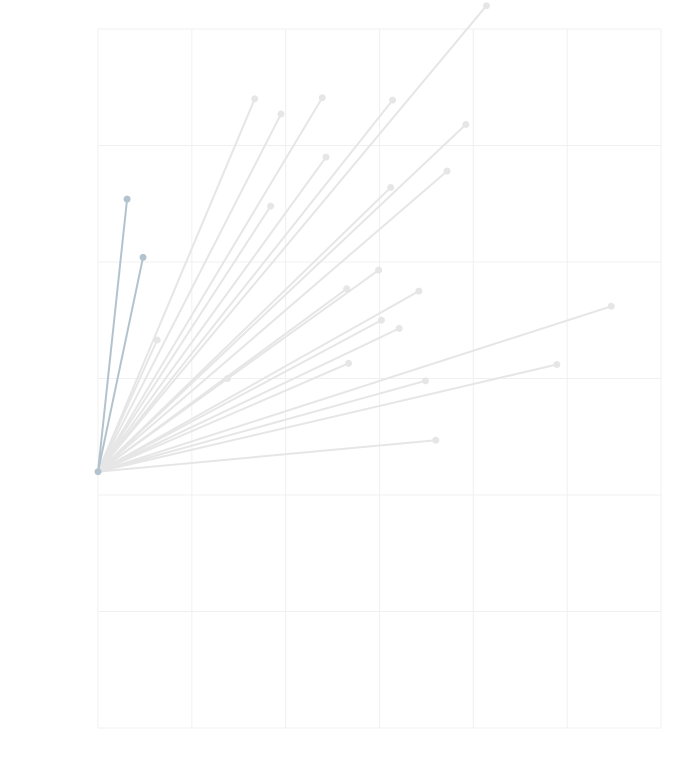  What do you see at coordinates (447, 171) in the screenshot?
I see `ray-13-end-point` at bounding box center [447, 171].